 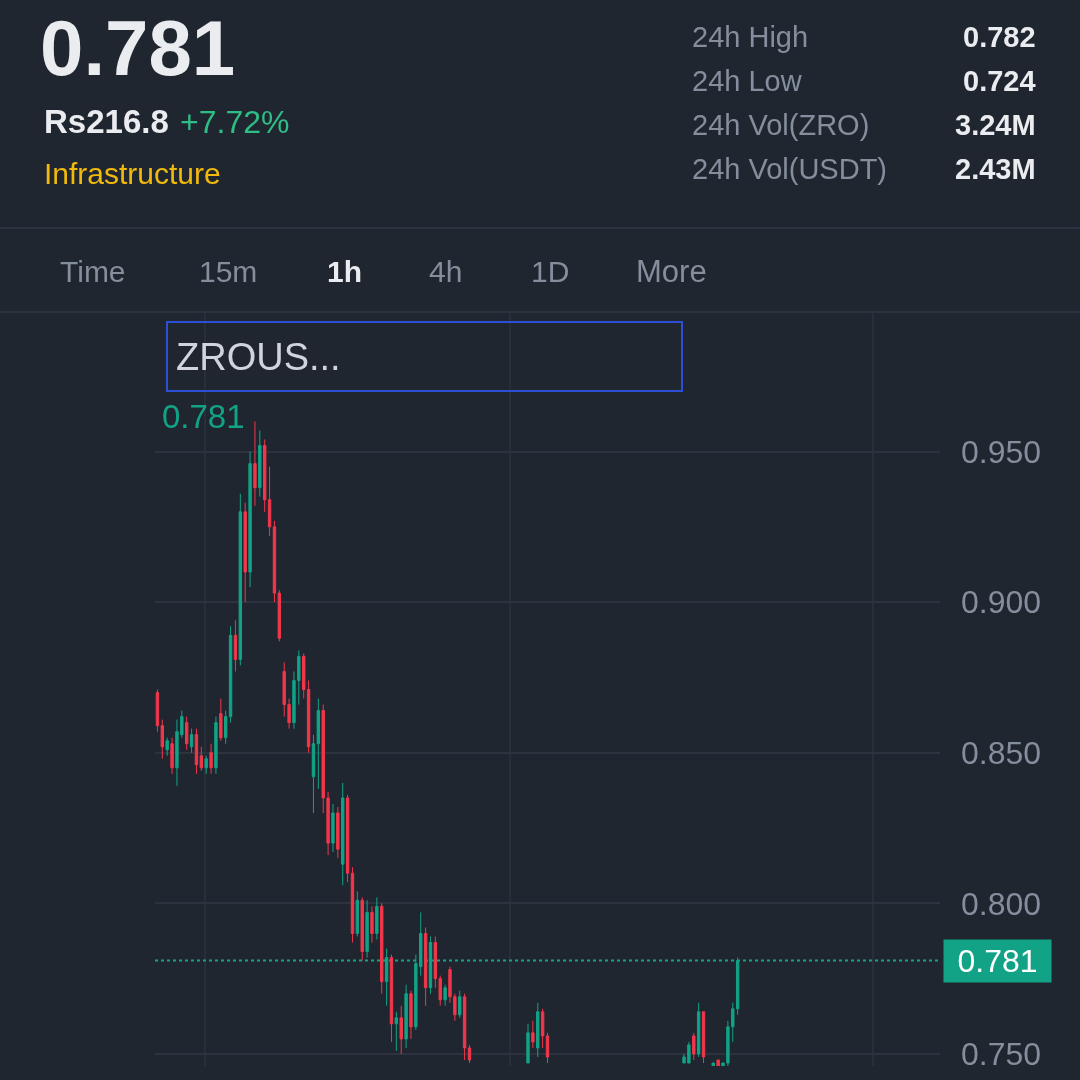 I want to click on text: 2.43M, so click(x=995, y=169).